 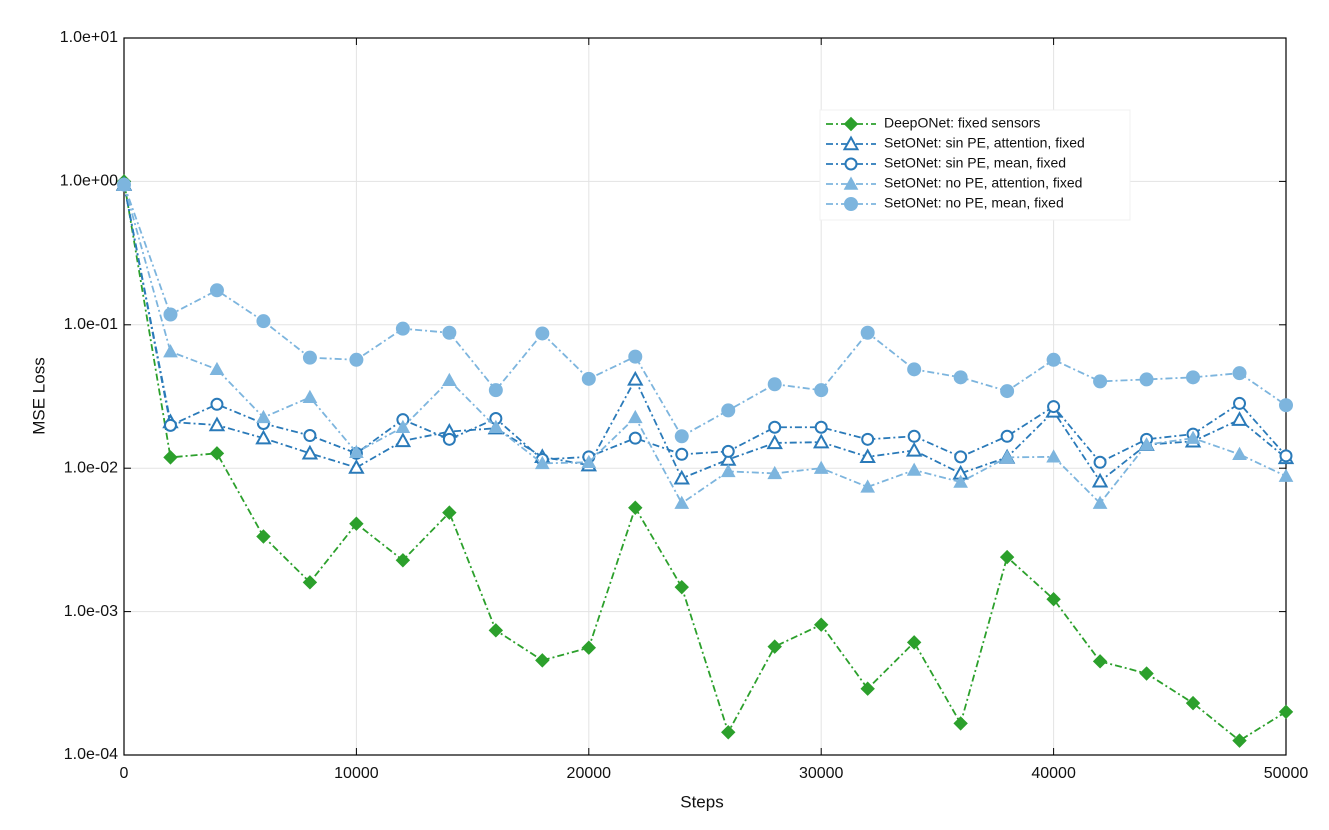 What do you see at coordinates (124, 773) in the screenshot?
I see `x-tick-label: 0` at bounding box center [124, 773].